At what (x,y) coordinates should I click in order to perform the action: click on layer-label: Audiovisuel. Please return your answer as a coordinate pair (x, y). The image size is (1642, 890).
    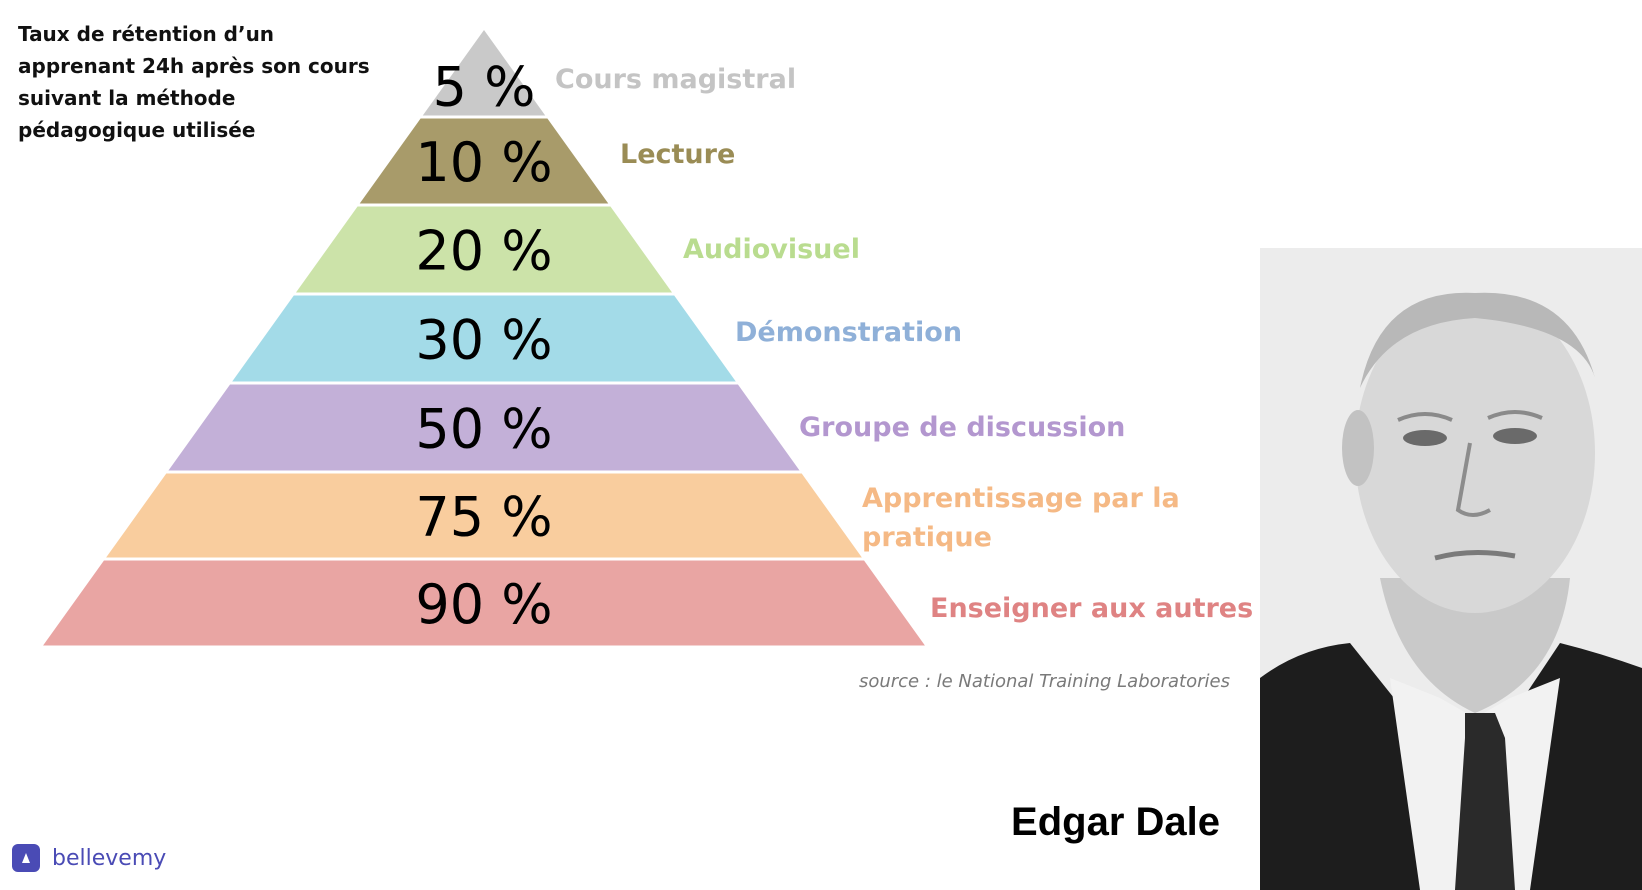
    Looking at the image, I should click on (771, 249).